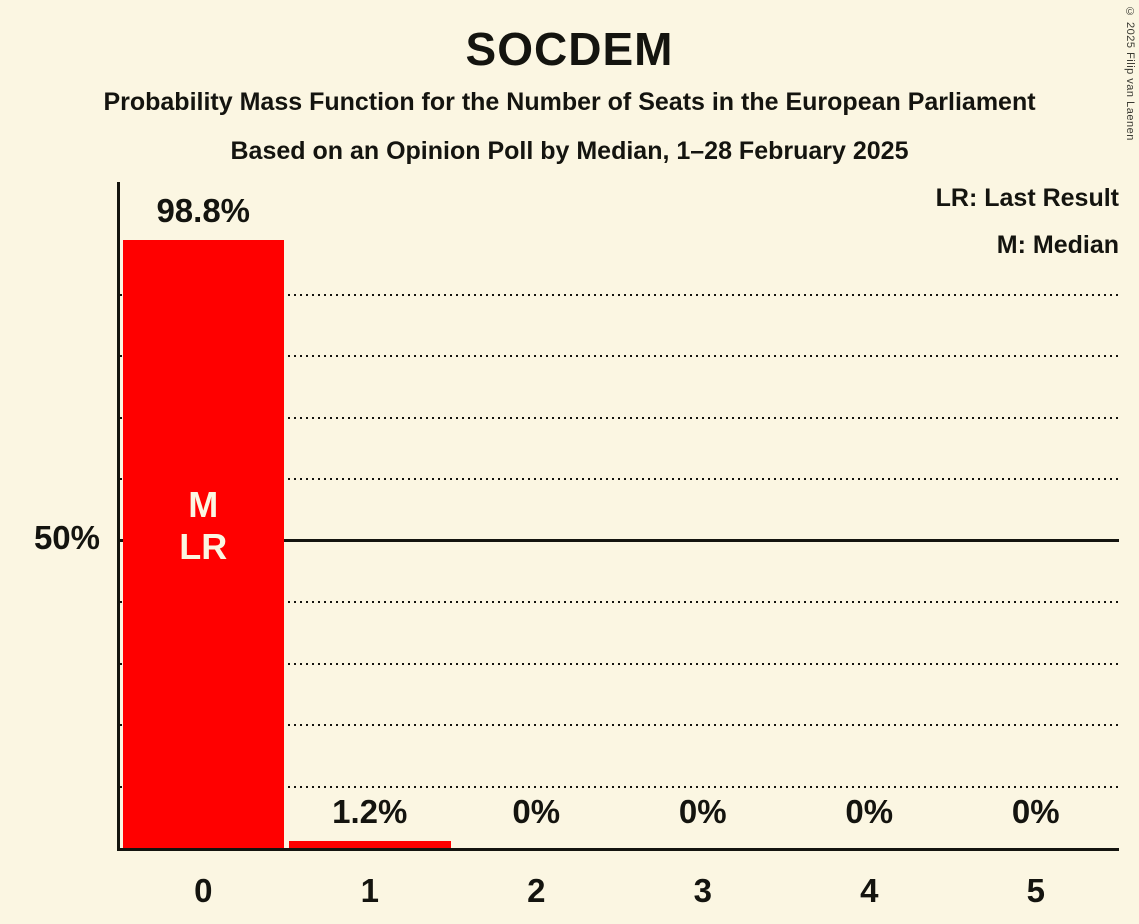 The width and height of the screenshot is (1139, 924). What do you see at coordinates (118, 516) in the screenshot?
I see `y-axis-line` at bounding box center [118, 516].